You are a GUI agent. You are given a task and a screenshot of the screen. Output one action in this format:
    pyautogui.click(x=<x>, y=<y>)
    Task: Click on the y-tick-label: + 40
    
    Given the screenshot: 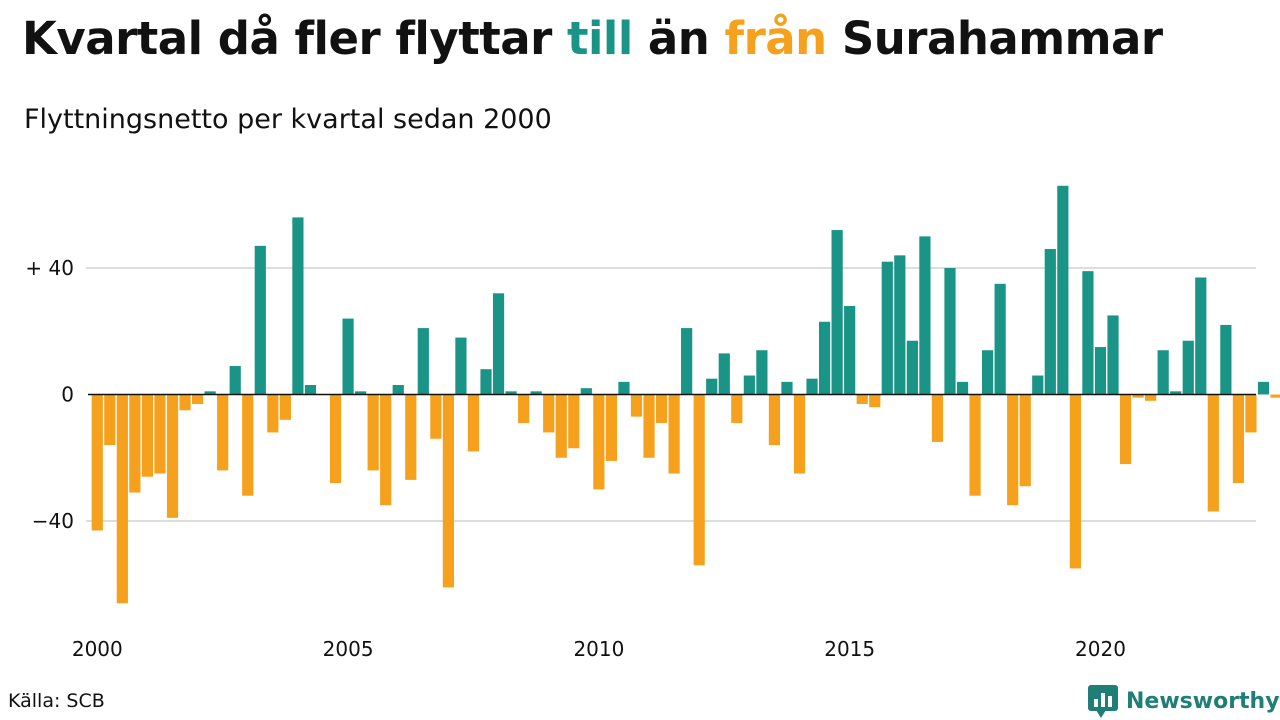 What is the action you would take?
    pyautogui.click(x=49, y=268)
    